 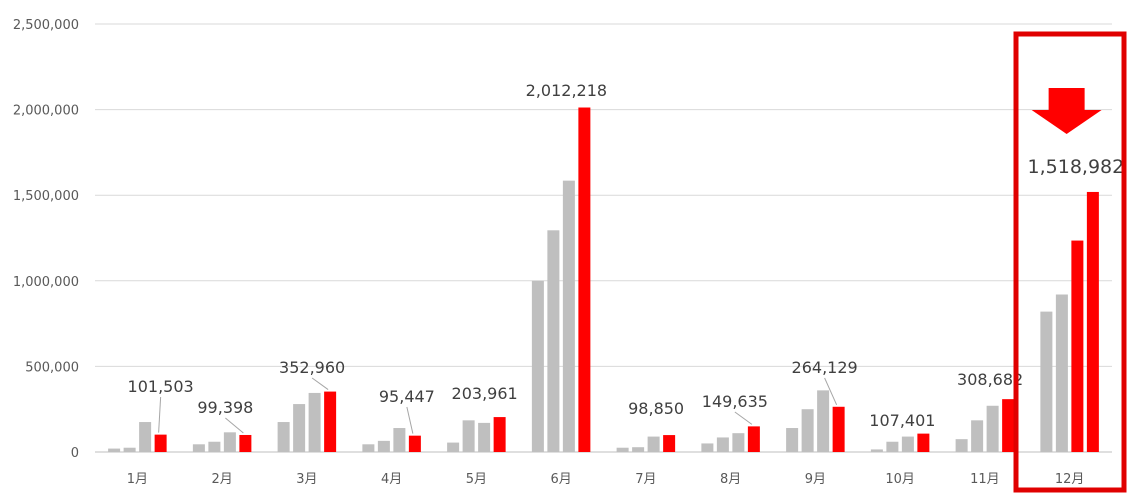 What do you see at coordinates (656, 408) in the screenshot?
I see `data-label: 98,850` at bounding box center [656, 408].